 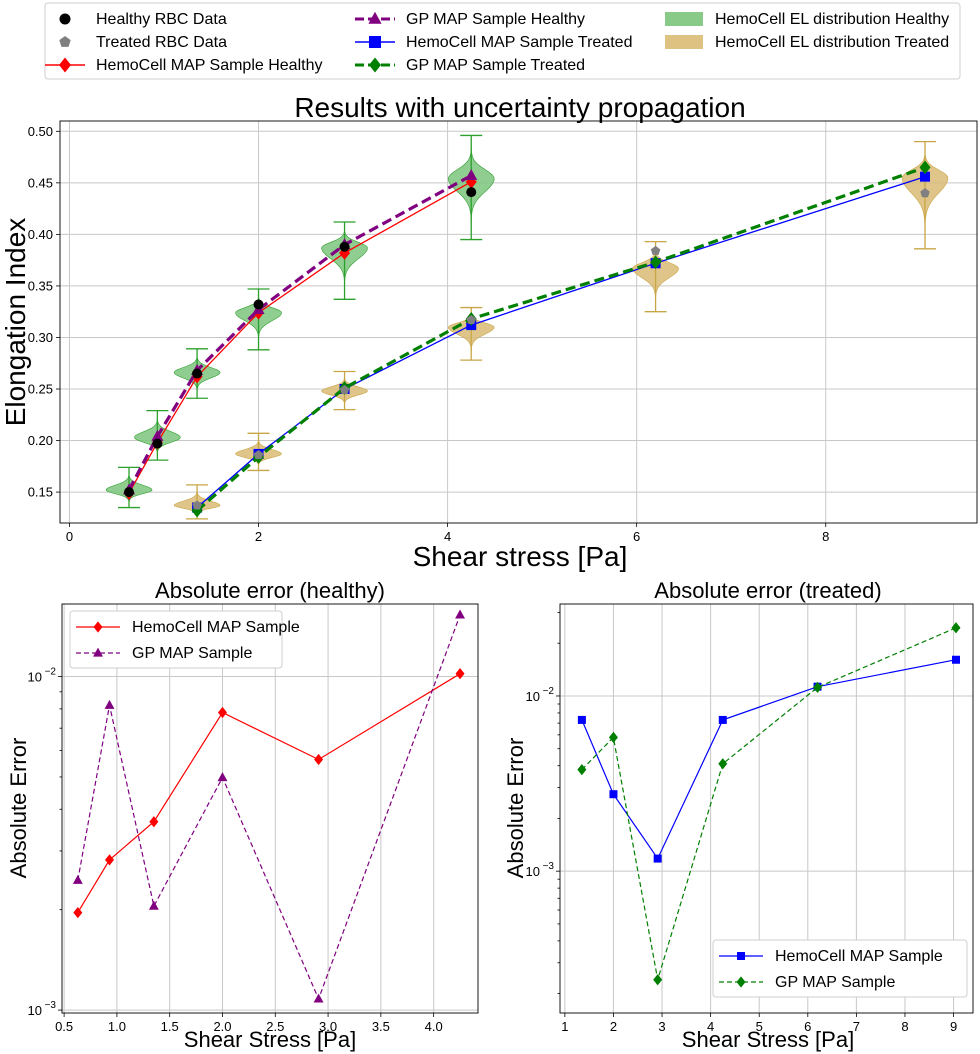 I want to click on healthy-error-ticks: 0.5 1.0 1.5 2.0 2.5 3.0 3.5 4.010−210−3, so click(x=235, y=850).